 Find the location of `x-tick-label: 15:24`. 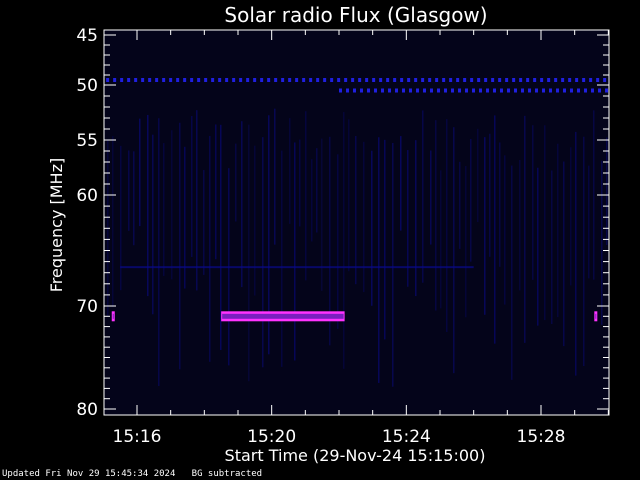

x-tick-label: 15:24 is located at coordinates (406, 437).